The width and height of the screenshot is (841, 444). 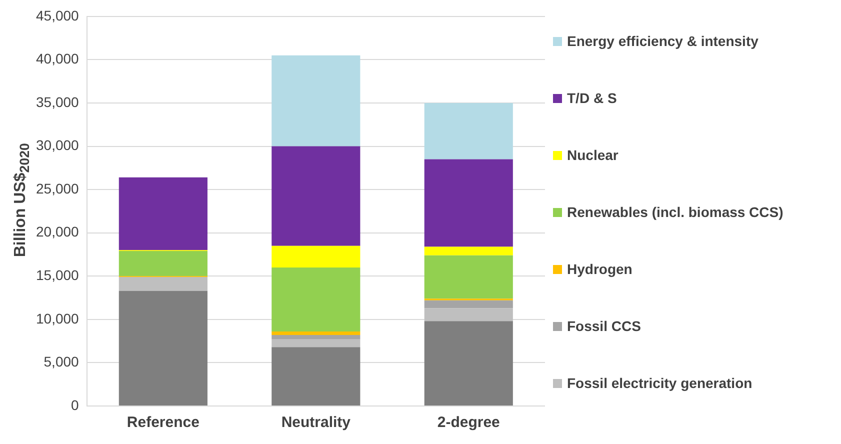 What do you see at coordinates (62, 362) in the screenshot?
I see `y-tick-label: 5,000` at bounding box center [62, 362].